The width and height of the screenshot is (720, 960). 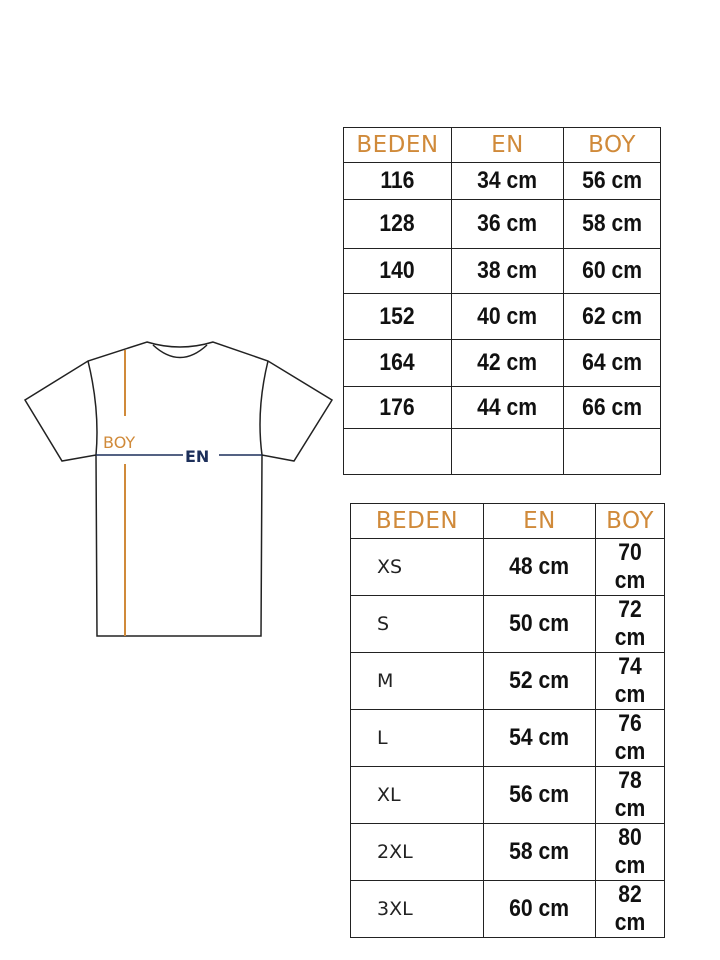 I want to click on table-row: M 52 cm 74 cm, so click(x=507, y=681).